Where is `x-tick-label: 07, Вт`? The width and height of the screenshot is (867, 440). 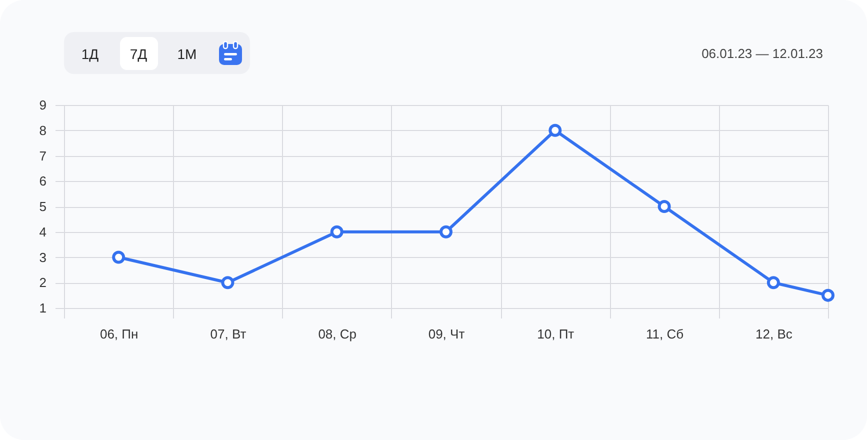 x-tick-label: 07, Вт is located at coordinates (228, 334).